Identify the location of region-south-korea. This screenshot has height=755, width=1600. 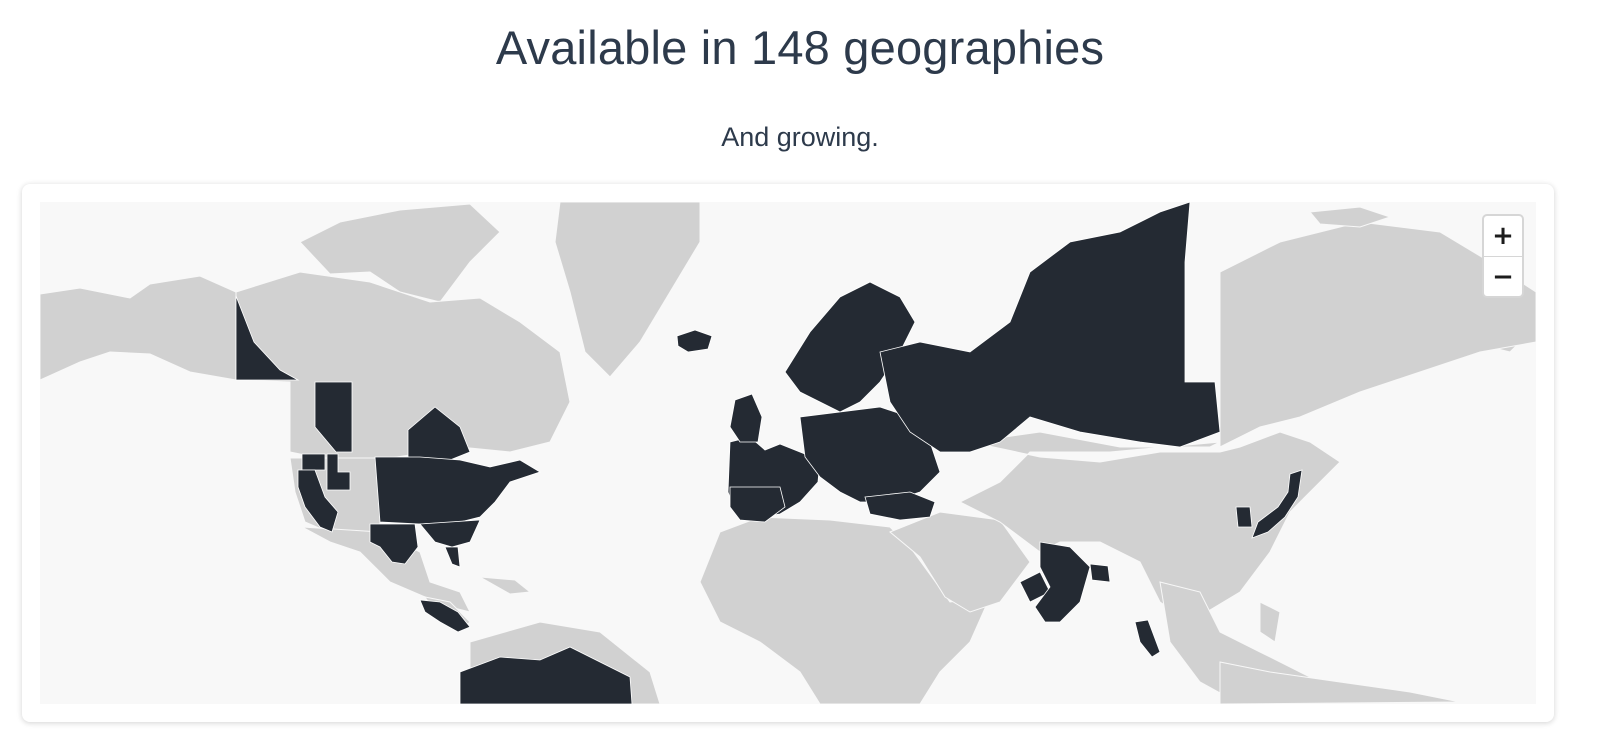
(1244, 517).